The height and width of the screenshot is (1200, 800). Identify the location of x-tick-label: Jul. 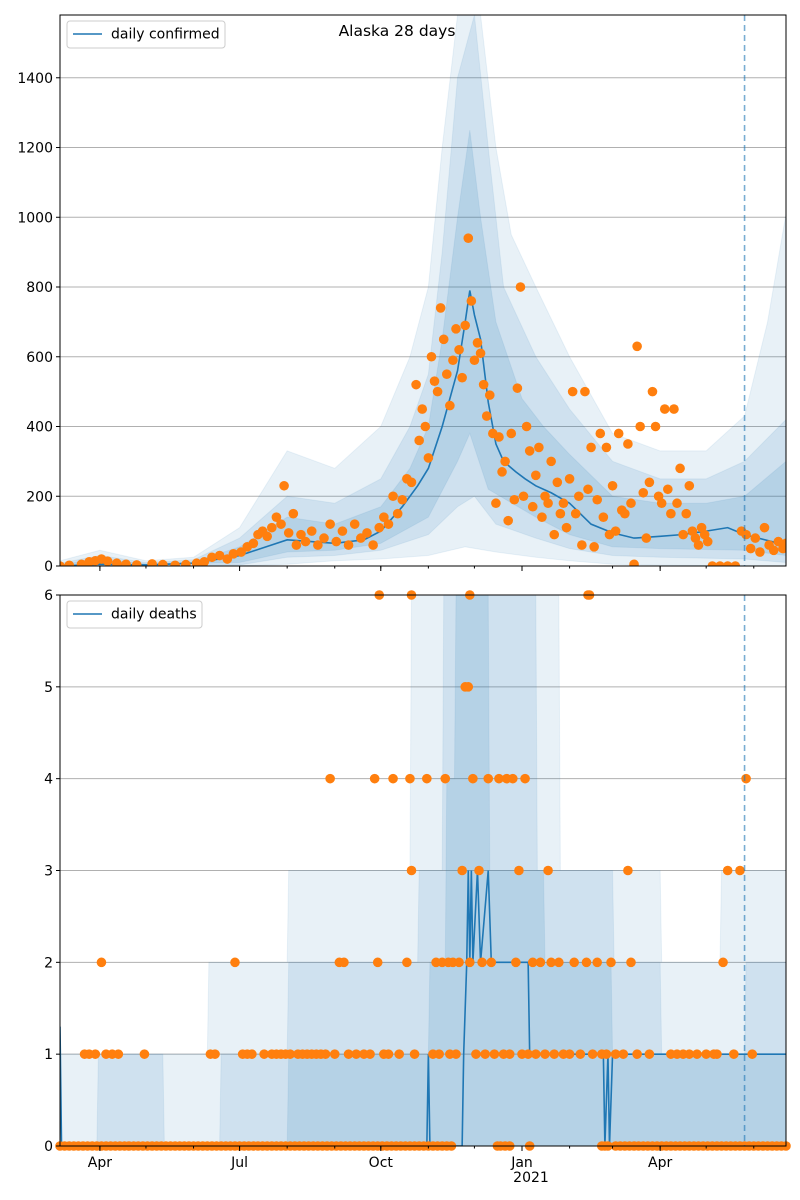
(239, 1163).